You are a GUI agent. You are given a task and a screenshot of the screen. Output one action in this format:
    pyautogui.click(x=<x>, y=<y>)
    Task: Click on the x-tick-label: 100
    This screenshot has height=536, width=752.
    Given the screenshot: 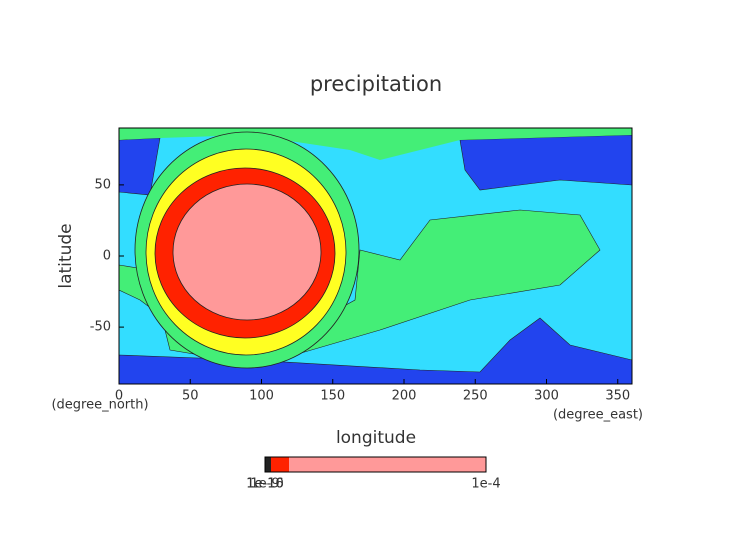 What is the action you would take?
    pyautogui.click(x=261, y=396)
    